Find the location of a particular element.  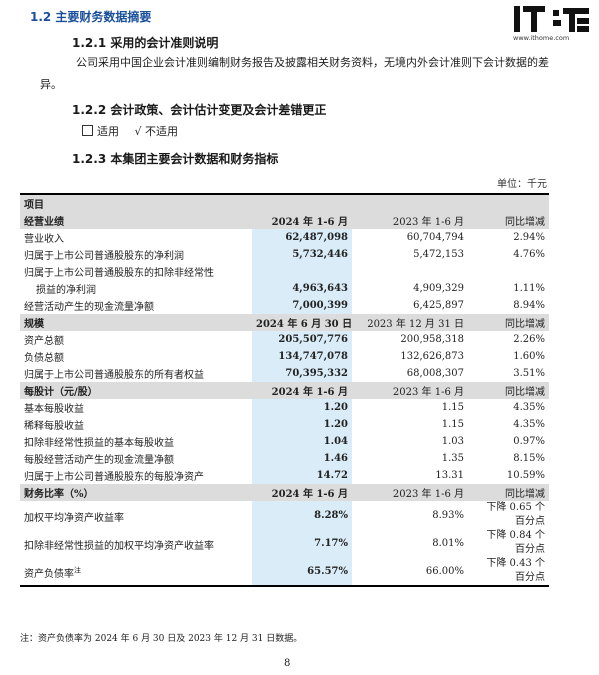

item-header: 项目 is located at coordinates (284, 202).